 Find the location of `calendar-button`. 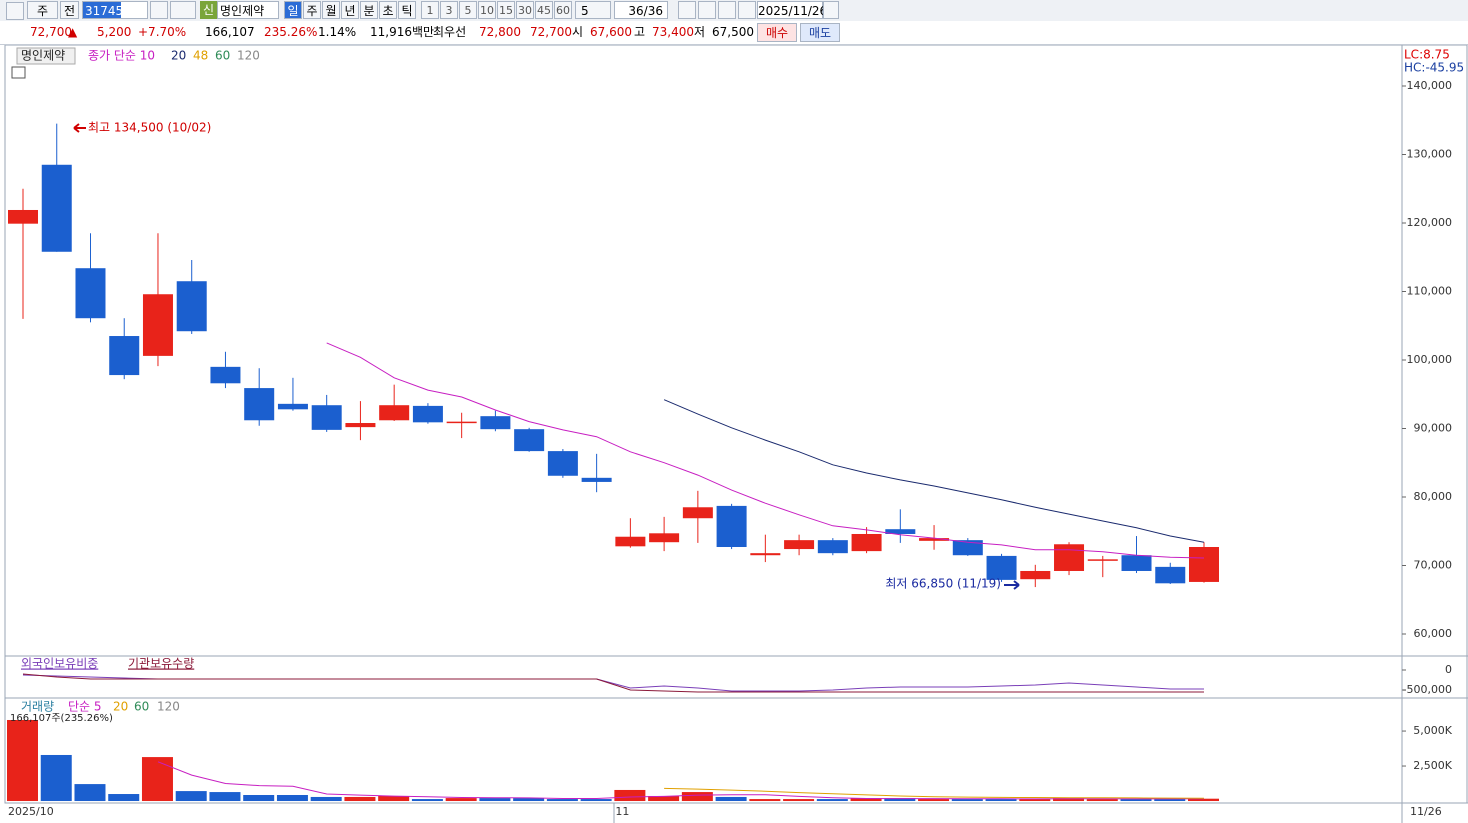

calendar-button is located at coordinates (831, 10).